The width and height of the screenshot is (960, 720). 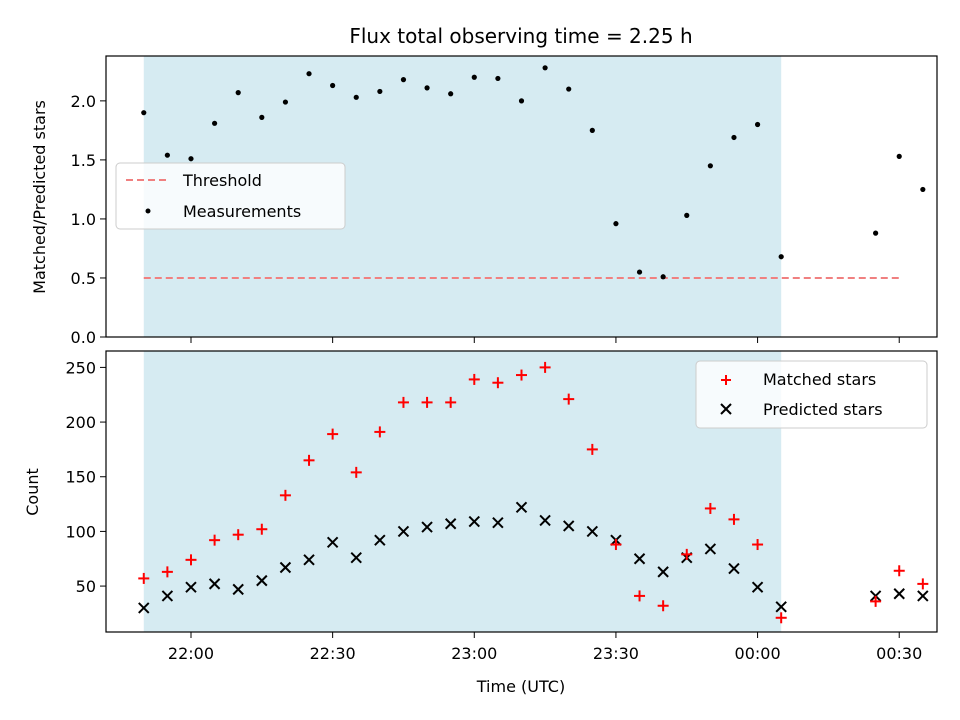 I want to click on y-tick-label: 50, so click(x=86, y=586).